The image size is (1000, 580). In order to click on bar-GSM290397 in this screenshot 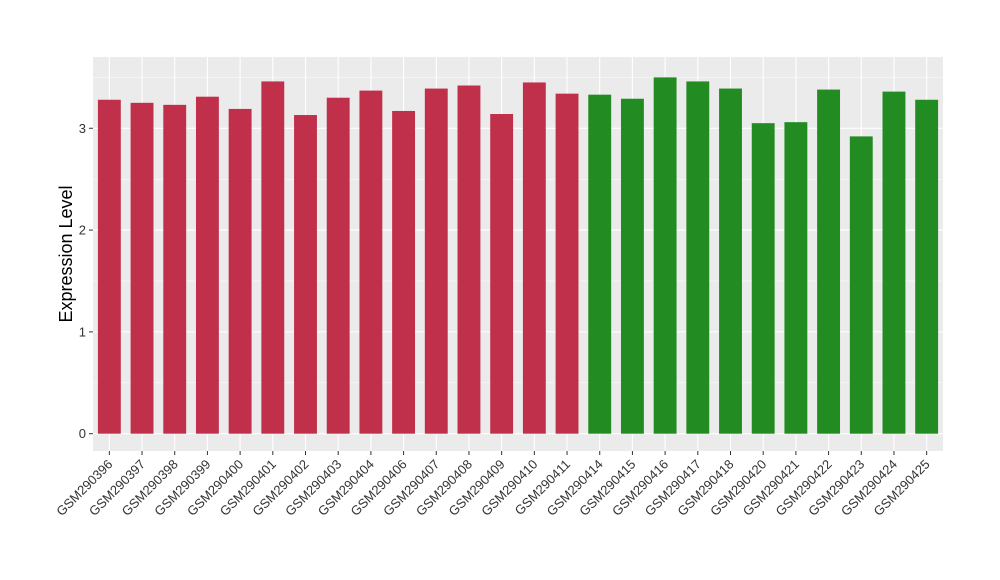, I will do `click(142, 268)`.